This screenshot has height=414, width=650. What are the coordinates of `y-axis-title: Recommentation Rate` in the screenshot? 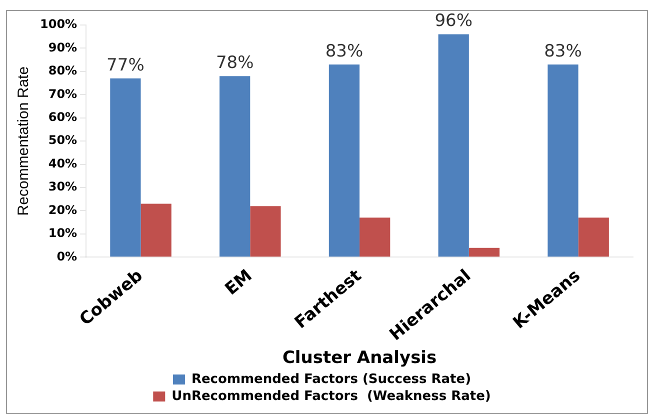 It's located at (23, 141).